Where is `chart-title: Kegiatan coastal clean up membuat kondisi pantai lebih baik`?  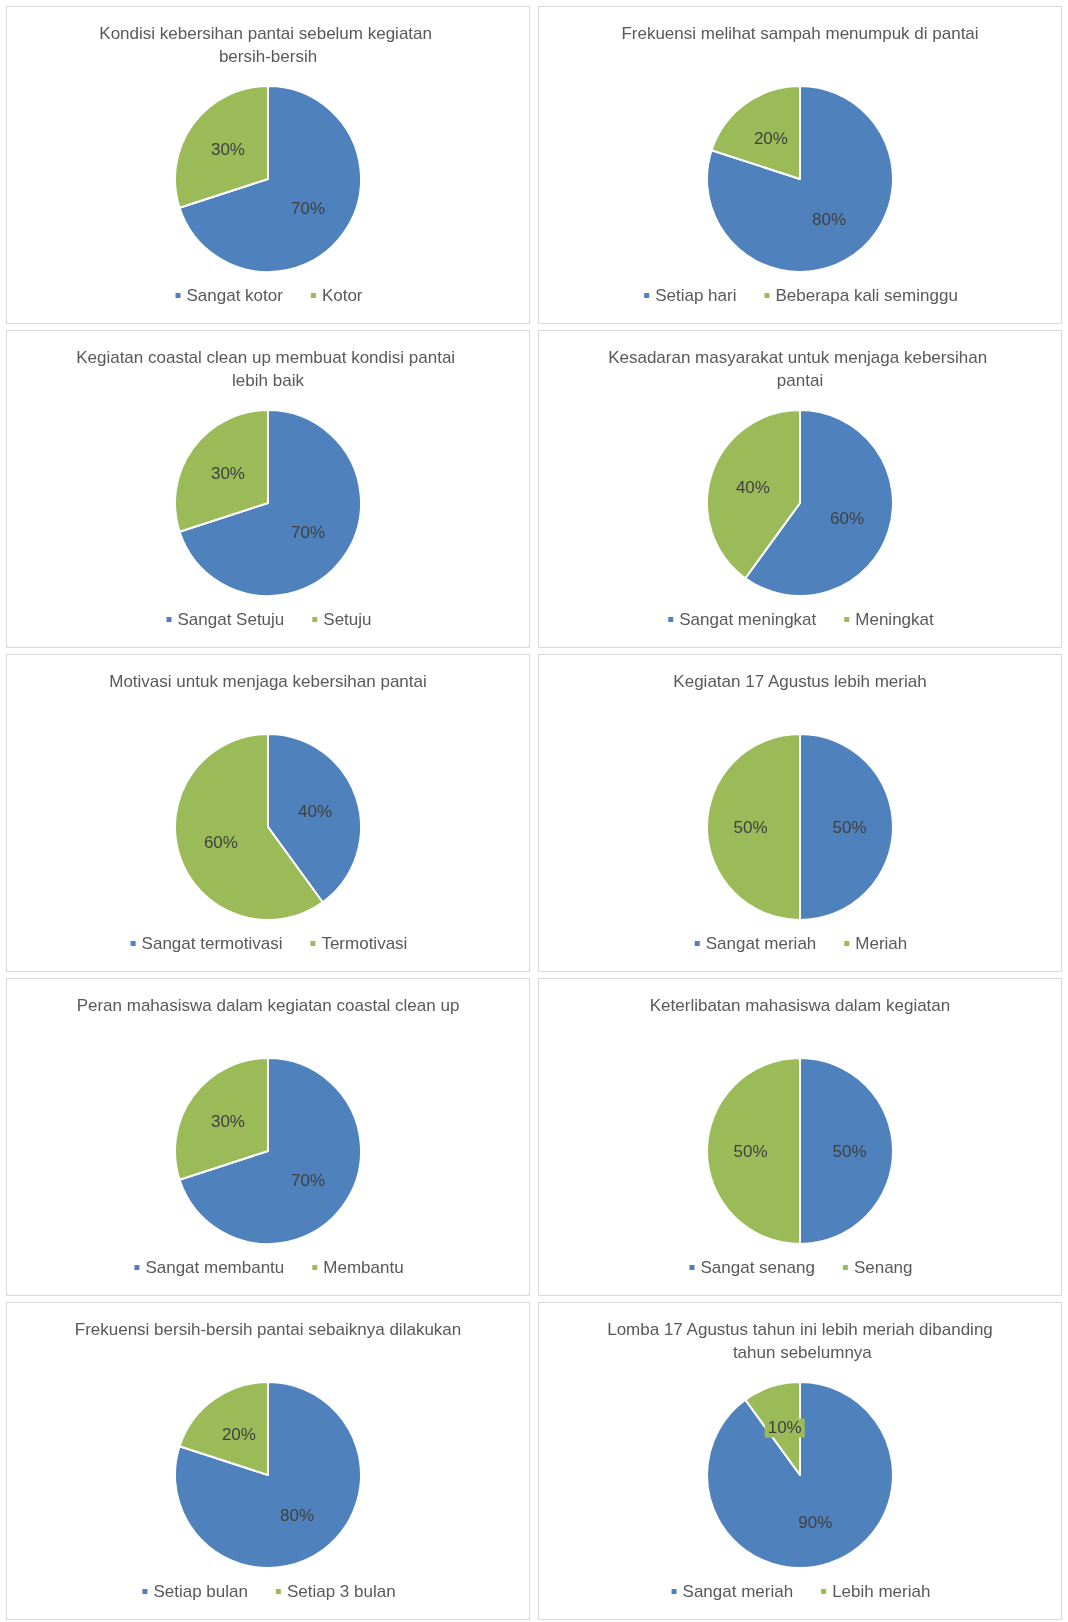
chart-title: Kegiatan coastal clean up membuat kondisi pantai lebih baik is located at coordinates (268, 369).